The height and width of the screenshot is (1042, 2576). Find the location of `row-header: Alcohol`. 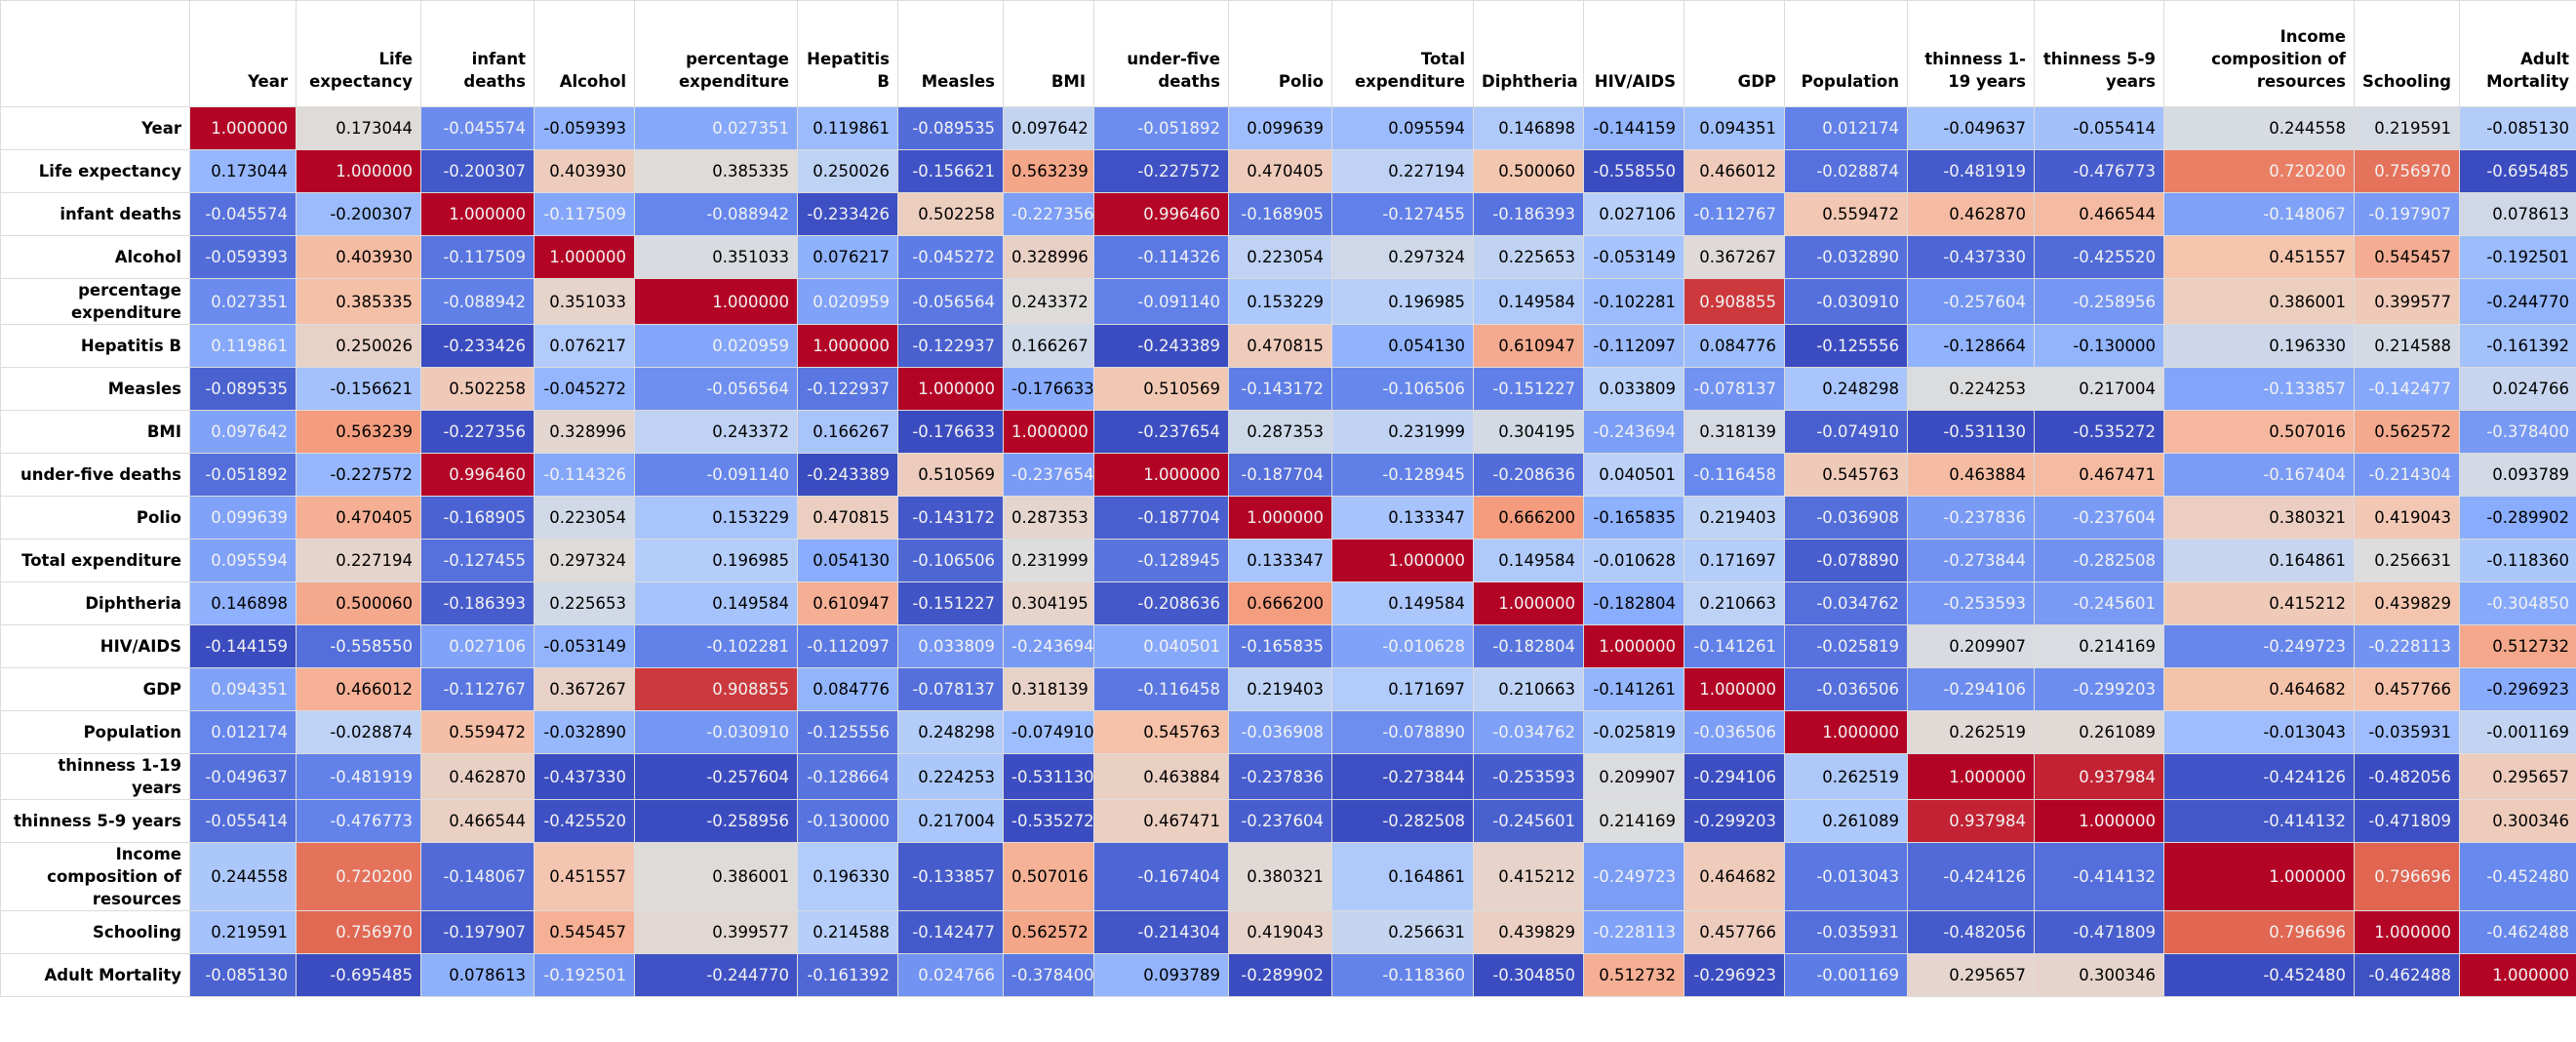

row-header: Alcohol is located at coordinates (95, 257).